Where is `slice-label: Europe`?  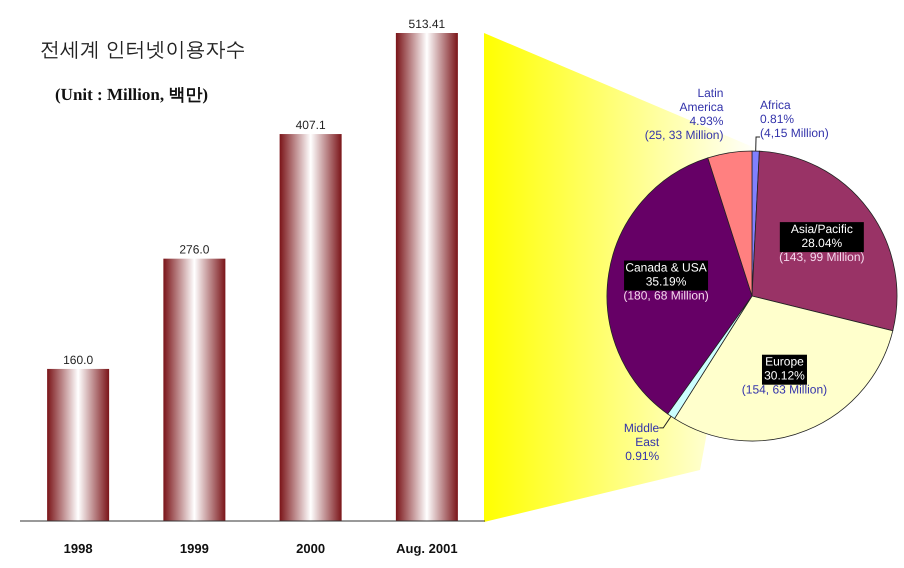 slice-label: Europe is located at coordinates (784, 361).